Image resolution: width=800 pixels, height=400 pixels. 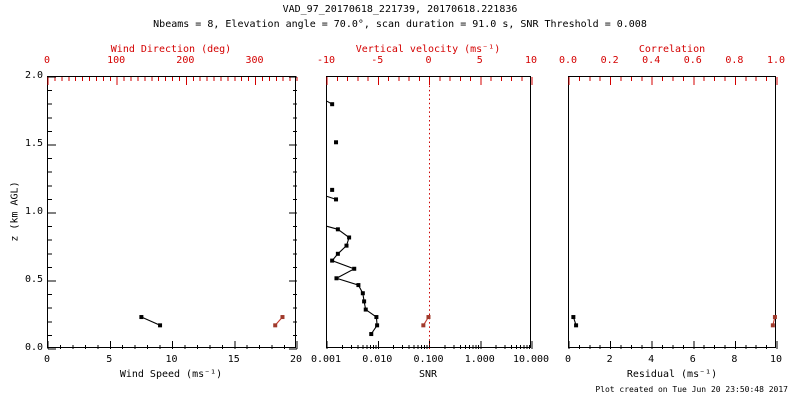 I want to click on wind-panel-top-tick-label-0: 0, so click(x=47, y=60).